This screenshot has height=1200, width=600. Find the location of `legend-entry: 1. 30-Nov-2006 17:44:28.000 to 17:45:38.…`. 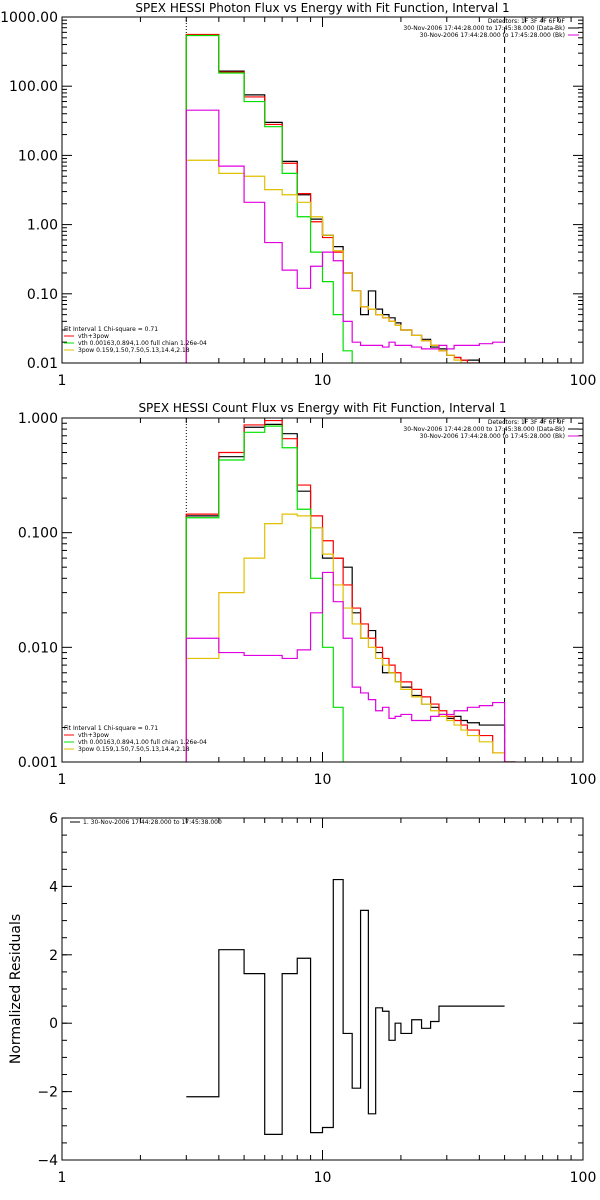

legend-entry: 1. 30-Nov-2006 17:44:28.000 to 17:45:38.… is located at coordinates (152, 822).